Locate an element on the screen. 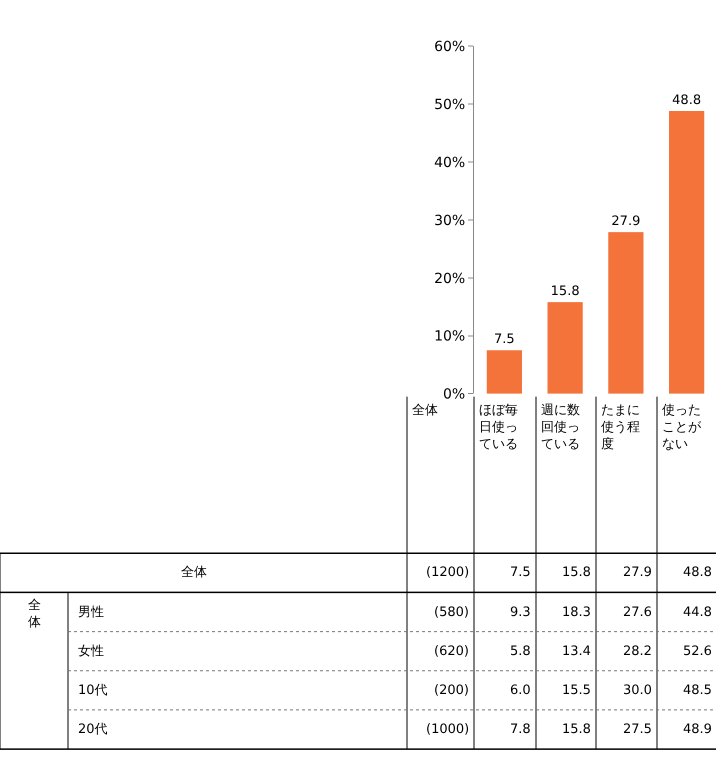  data-label: 48.8 is located at coordinates (697, 572).